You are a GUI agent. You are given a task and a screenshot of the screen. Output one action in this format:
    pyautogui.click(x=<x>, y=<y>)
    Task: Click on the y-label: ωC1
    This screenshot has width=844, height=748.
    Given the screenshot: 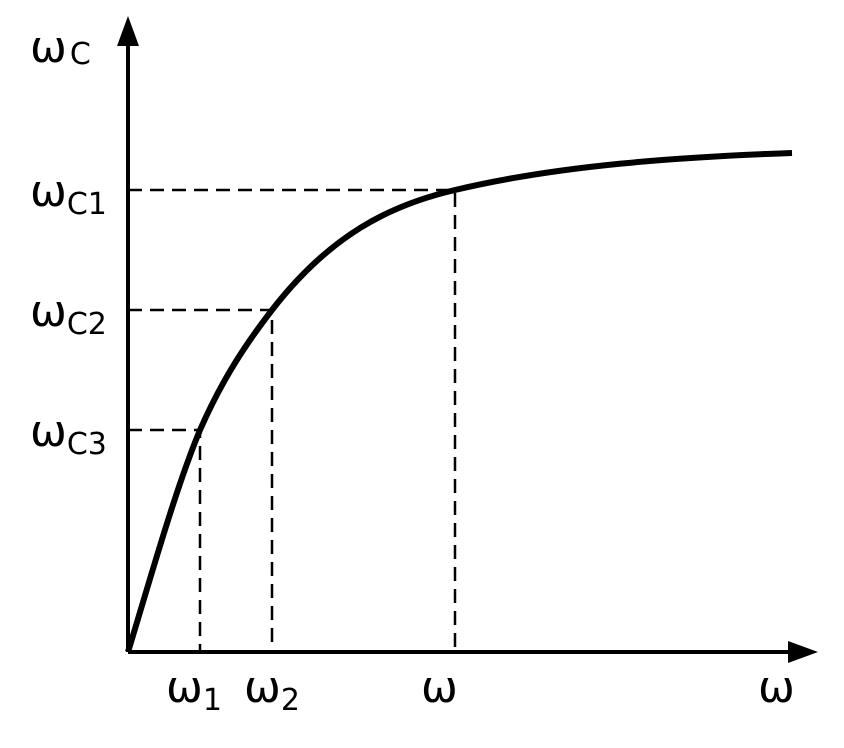 What is the action you would take?
    pyautogui.click(x=68, y=194)
    